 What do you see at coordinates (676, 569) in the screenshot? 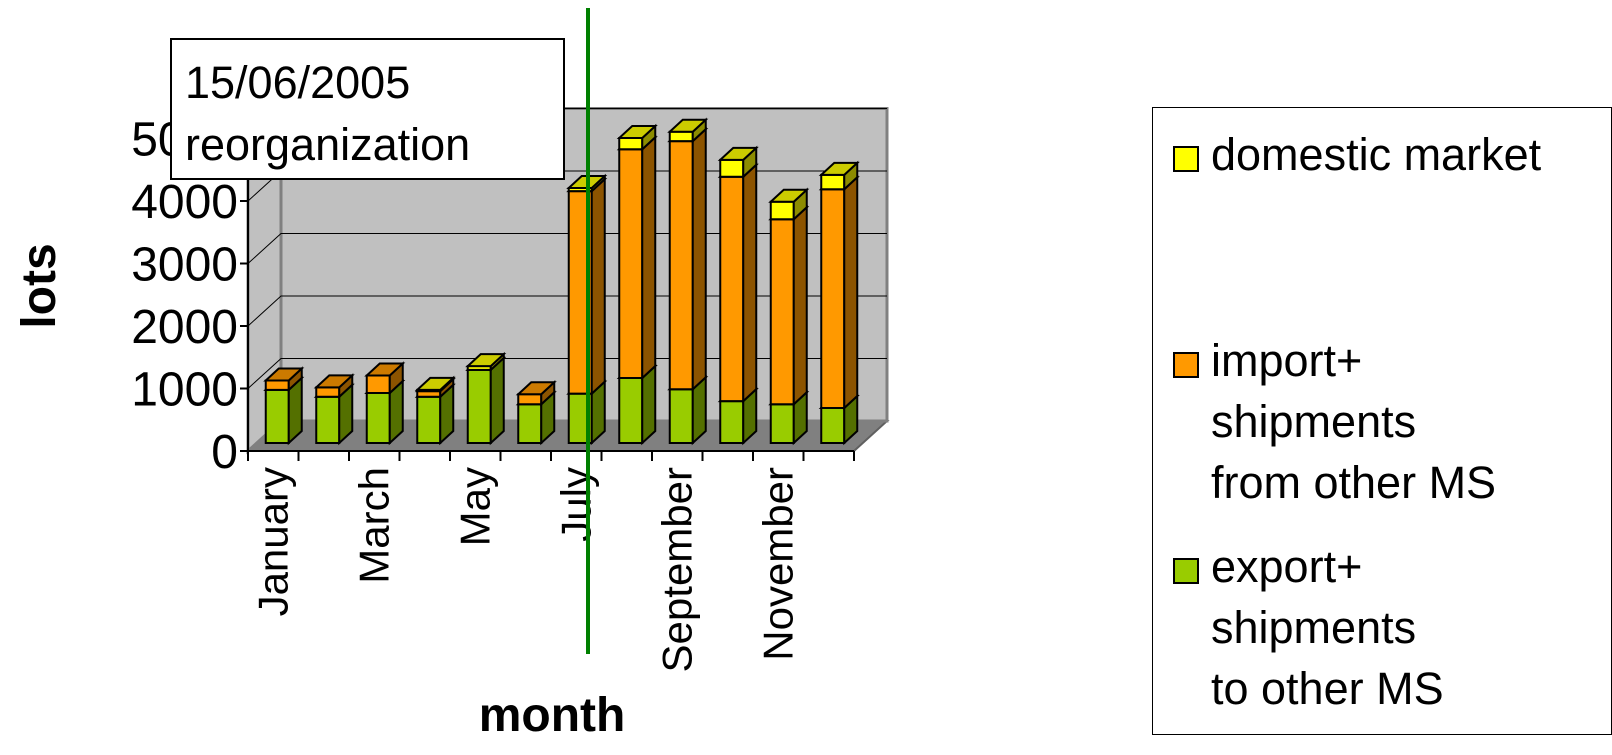
I see `x-tick-label: September` at bounding box center [676, 569].